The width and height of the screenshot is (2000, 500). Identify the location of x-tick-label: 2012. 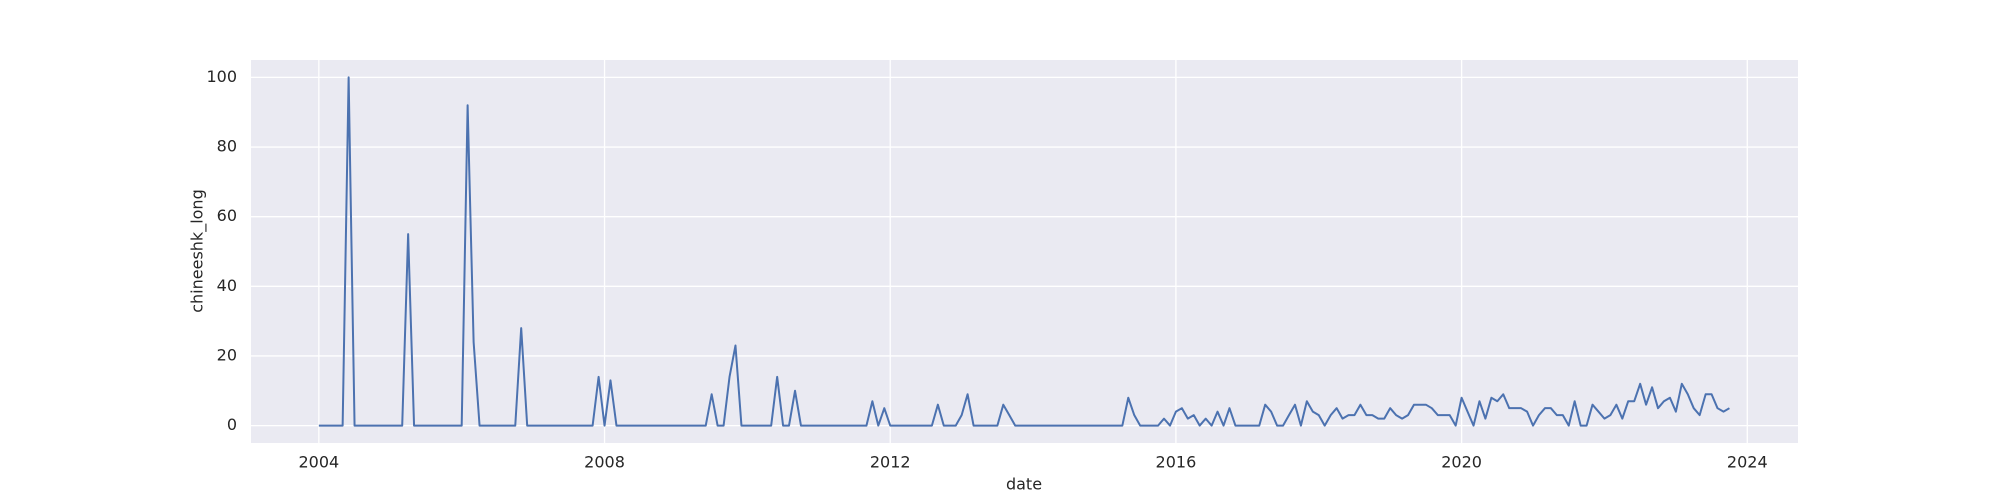
(890, 462).